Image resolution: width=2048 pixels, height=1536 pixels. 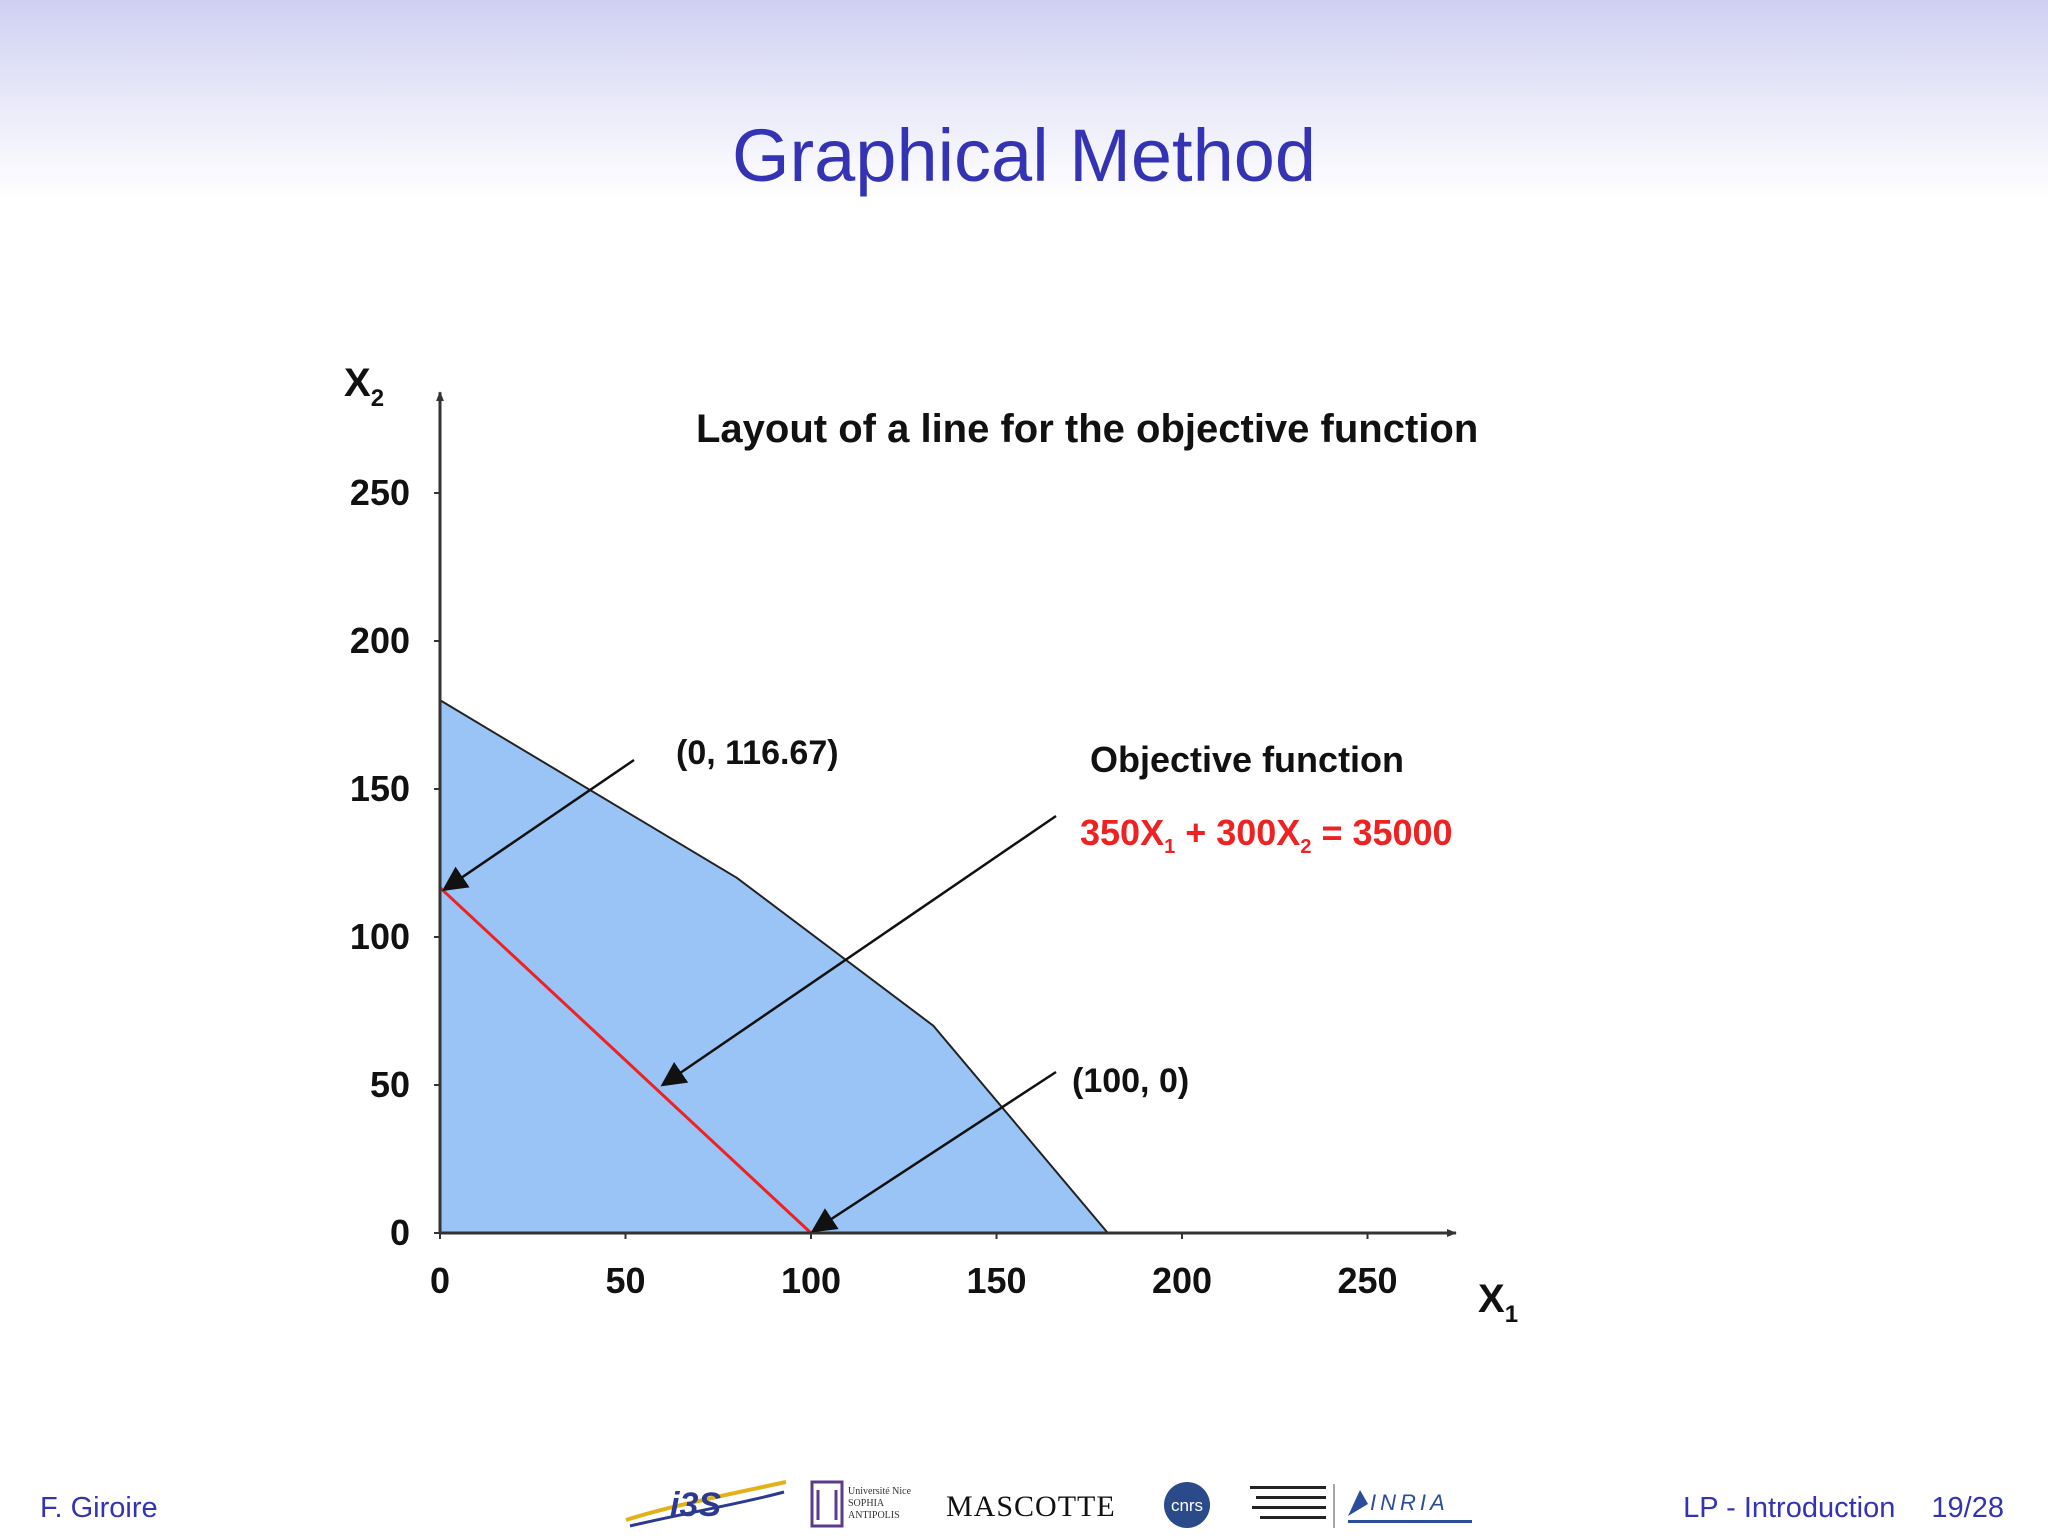 I want to click on svg-text: i3S, so click(x=695, y=1505).